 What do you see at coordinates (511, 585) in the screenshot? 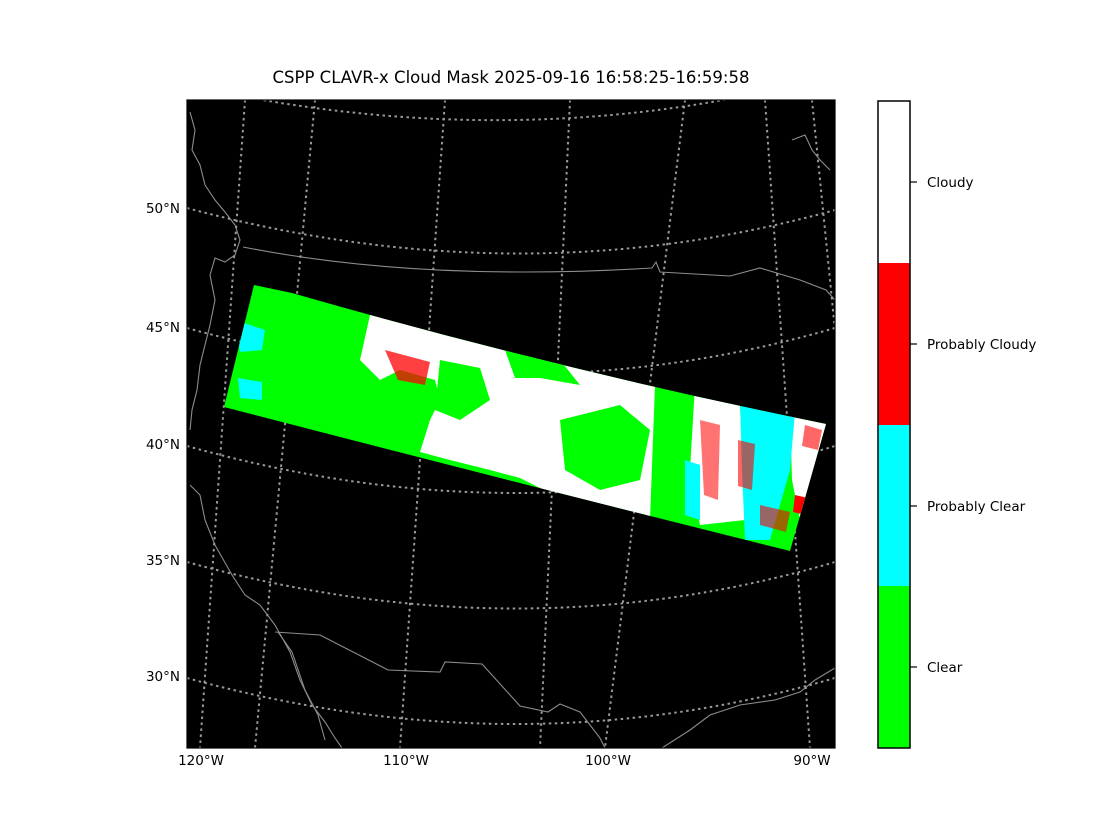
I see `parallel-35n` at bounding box center [511, 585].